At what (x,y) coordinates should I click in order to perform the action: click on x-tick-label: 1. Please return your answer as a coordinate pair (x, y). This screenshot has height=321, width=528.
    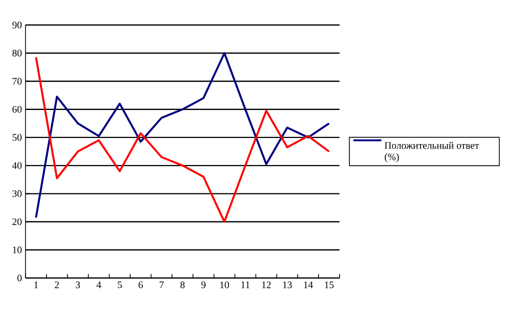
    Looking at the image, I should click on (36, 285).